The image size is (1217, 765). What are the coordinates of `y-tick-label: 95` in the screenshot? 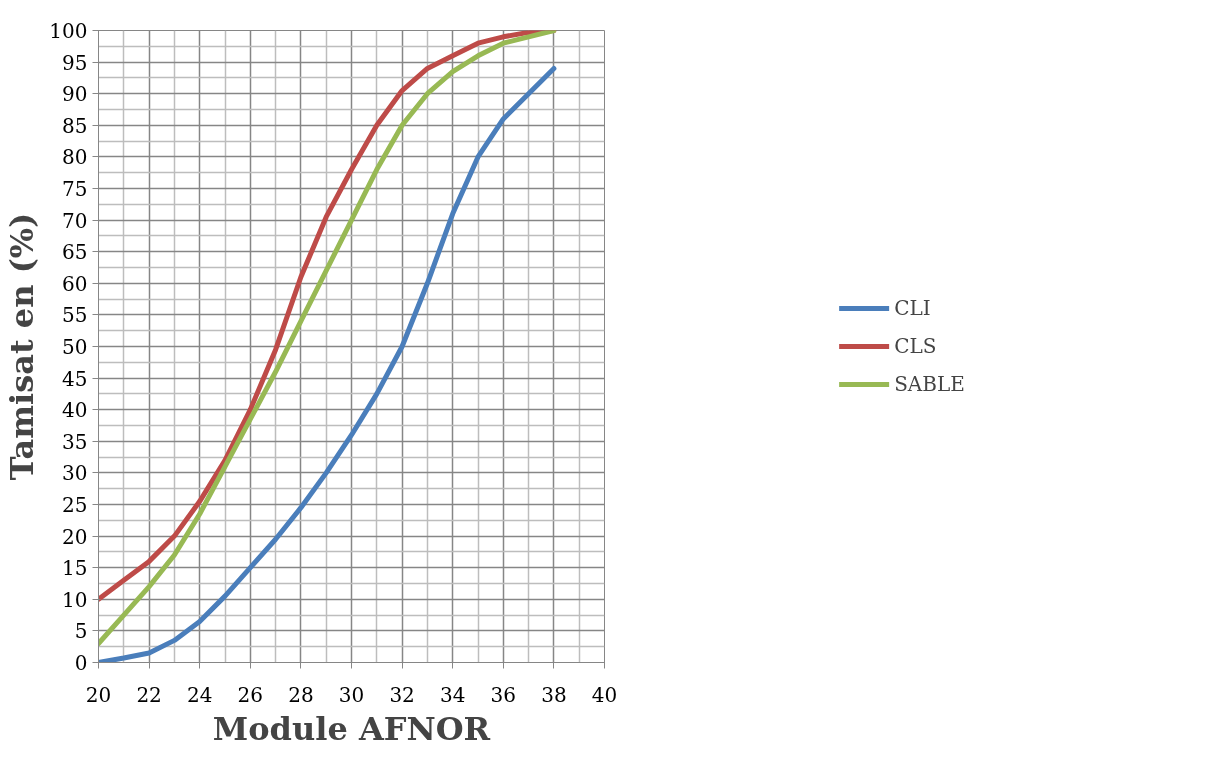 It's located at (75, 62).